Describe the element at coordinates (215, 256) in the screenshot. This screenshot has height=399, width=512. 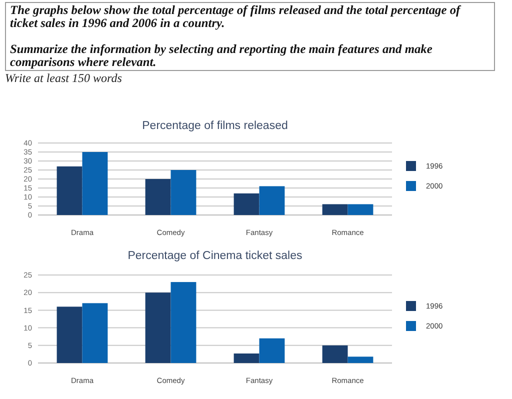
I see `chart-title: Percentage of Cinema ticket sales` at that location.